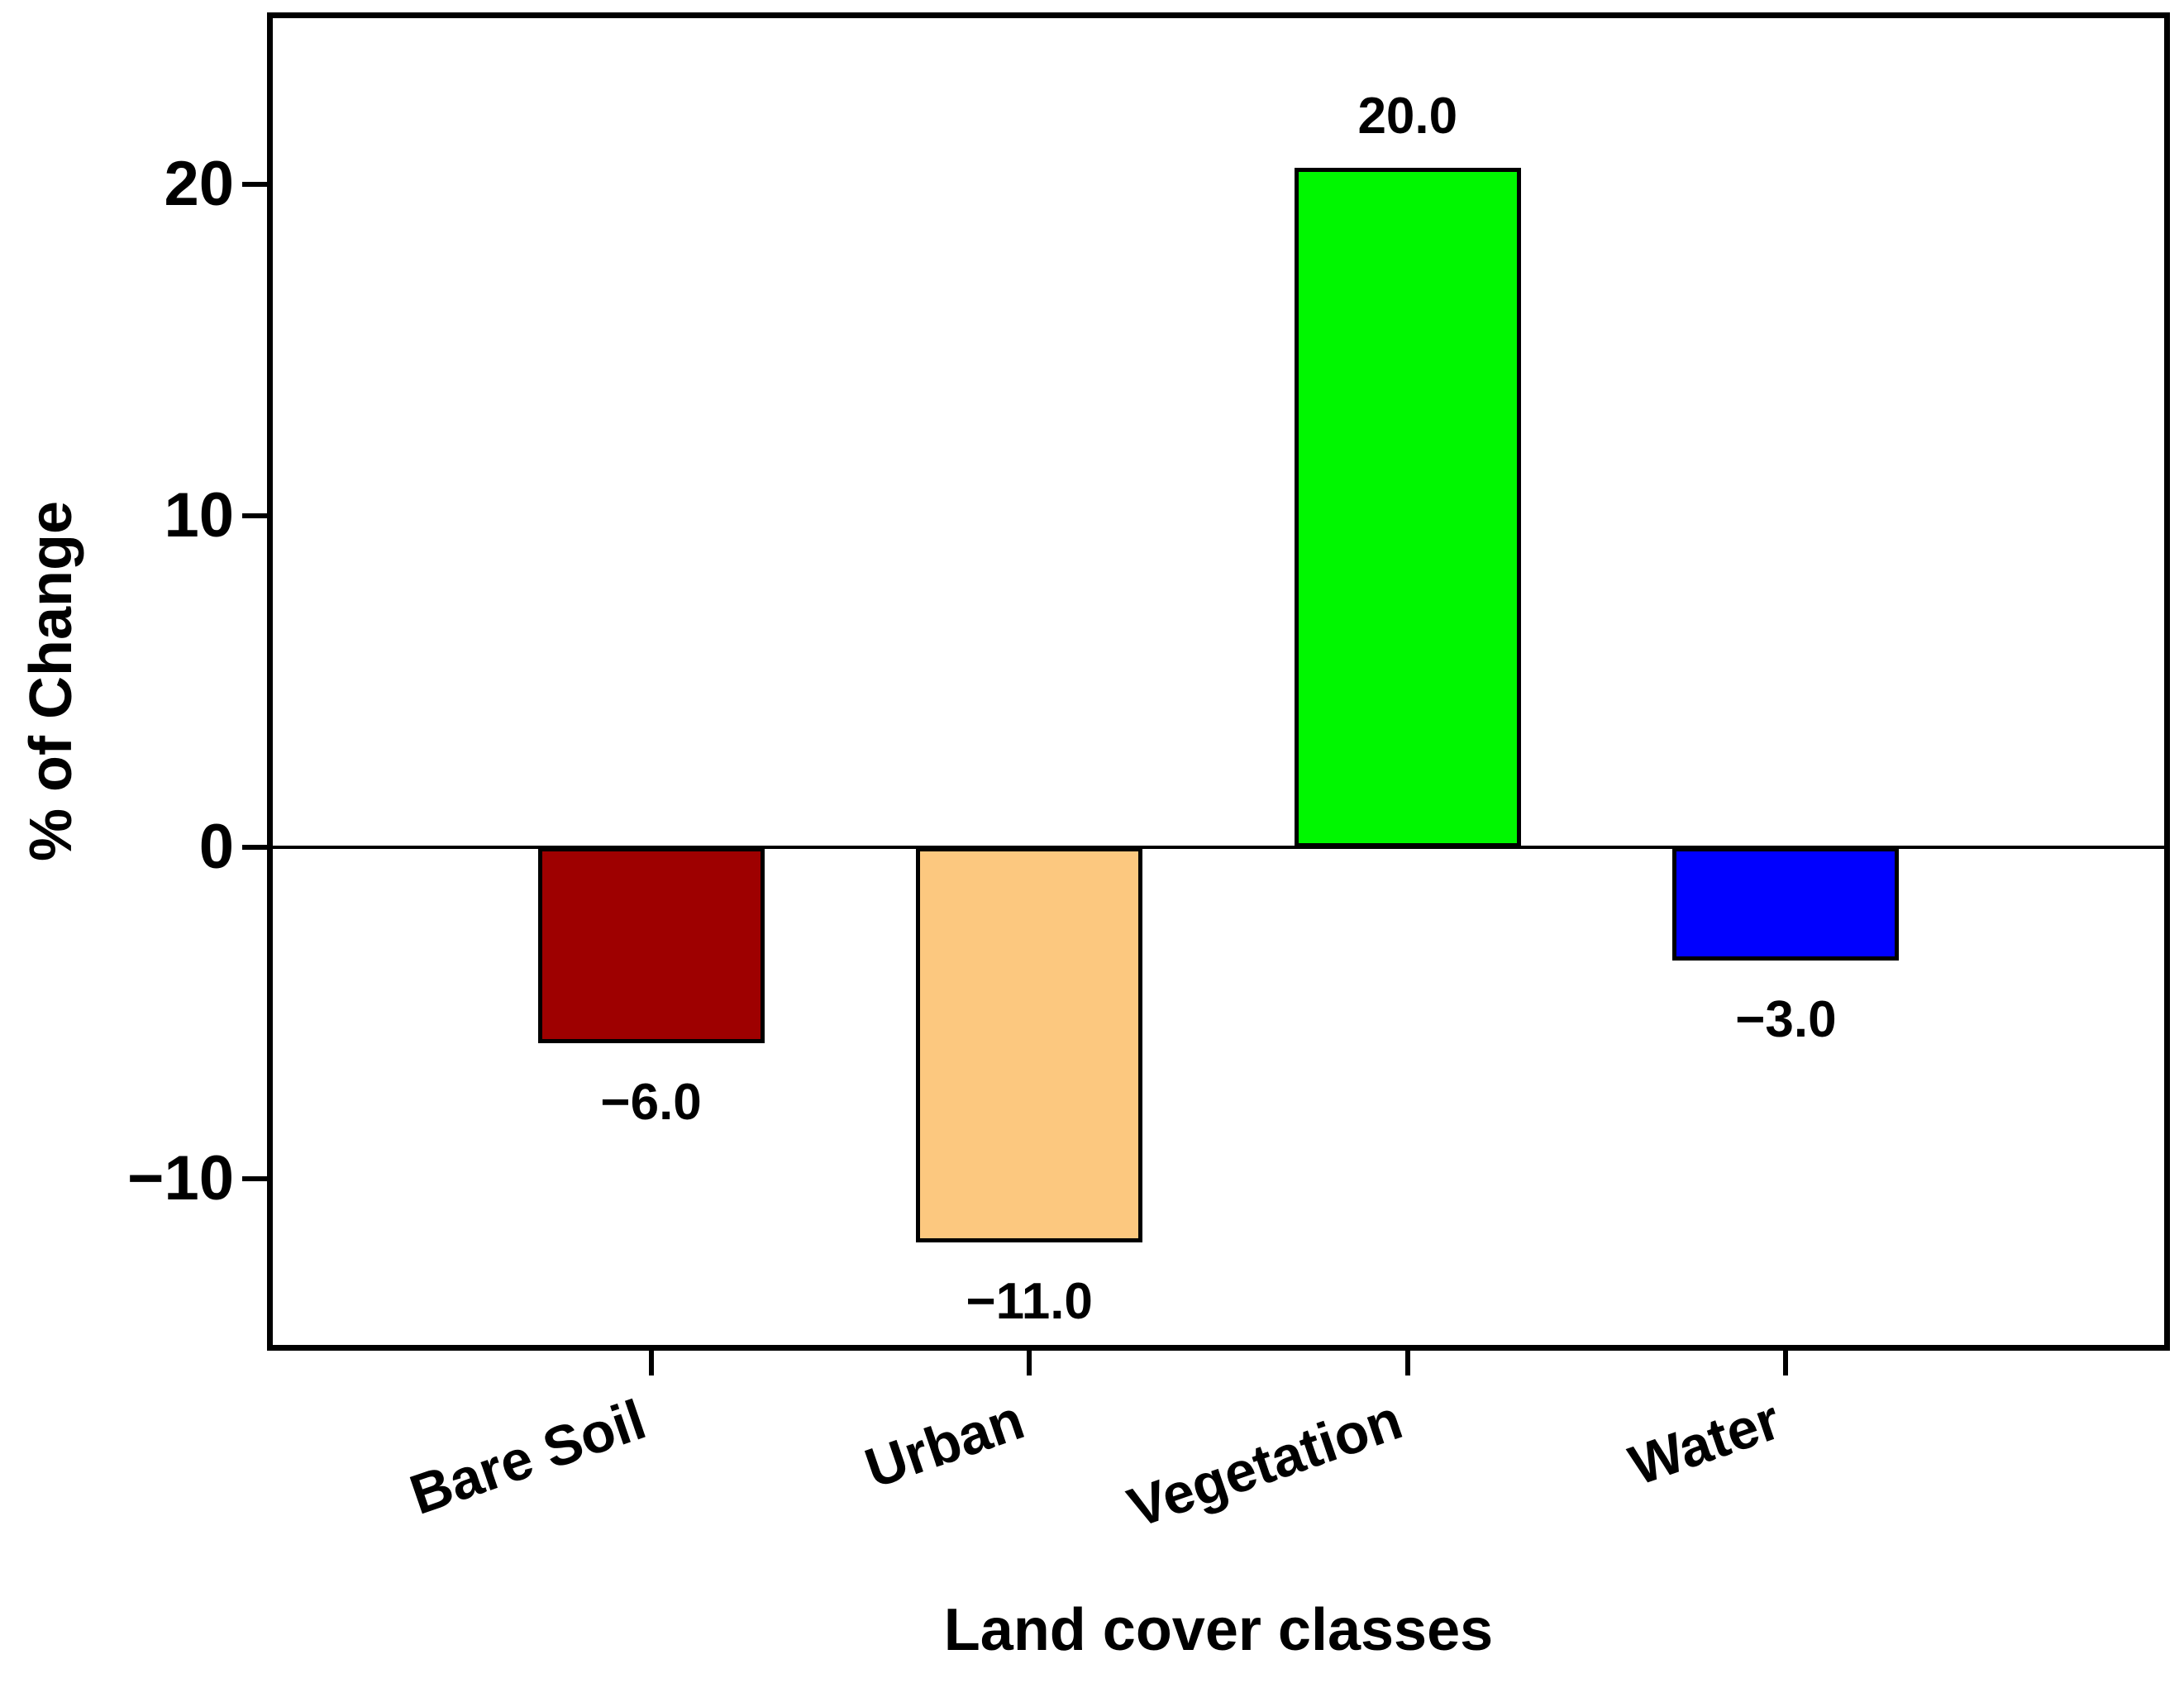 This screenshot has width=2184, height=1683. What do you see at coordinates (651, 1102) in the screenshot?
I see `bar-value-label-bare-soil: −6.0` at bounding box center [651, 1102].